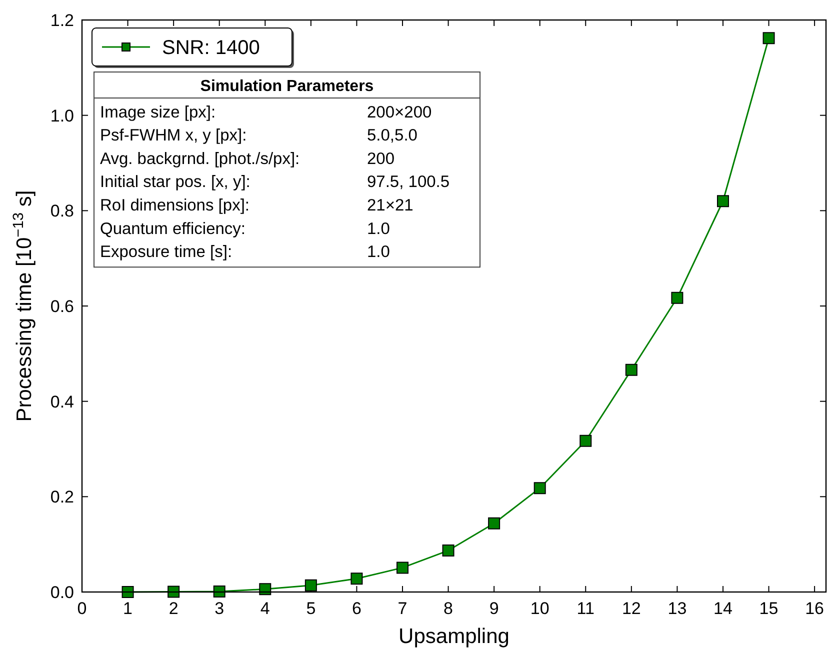  Describe the element at coordinates (82, 608) in the screenshot. I see `x-tick-label: 0` at that location.